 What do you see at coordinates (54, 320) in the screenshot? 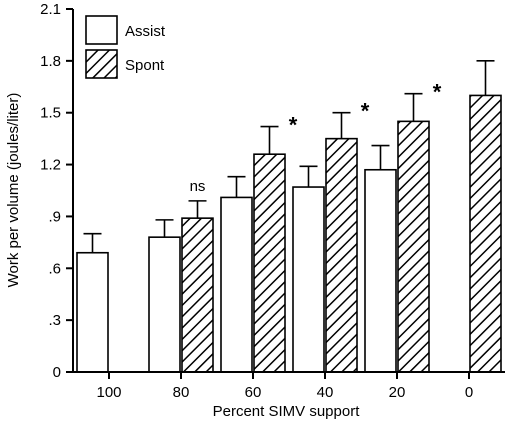
I see `y-tick-label: .3` at bounding box center [54, 320].